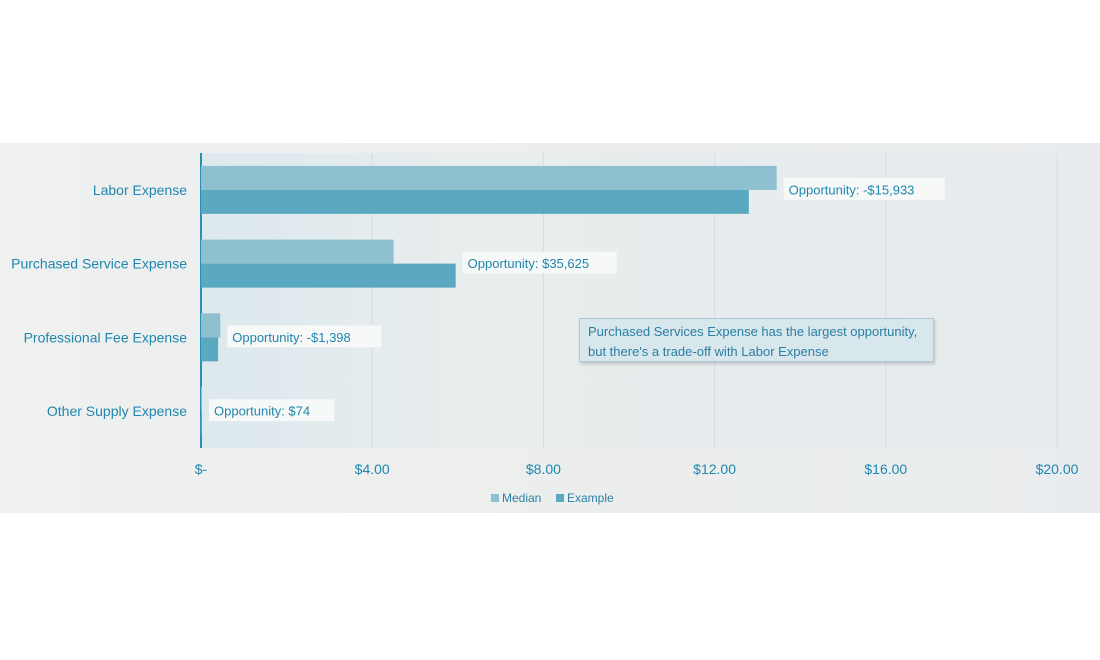 The image size is (1100, 660). I want to click on x-tick-label: $4.00, so click(372, 469).